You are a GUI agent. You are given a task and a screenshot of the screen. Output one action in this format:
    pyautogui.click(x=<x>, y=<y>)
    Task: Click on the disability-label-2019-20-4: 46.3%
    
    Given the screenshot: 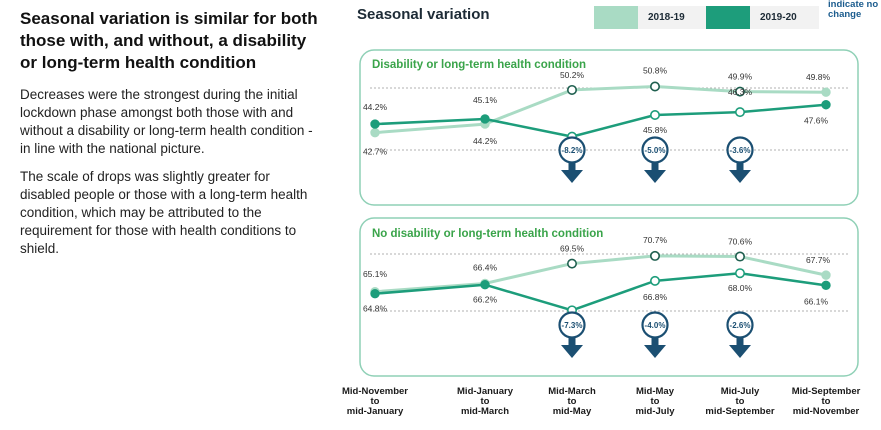 What is the action you would take?
    pyautogui.click(x=740, y=92)
    